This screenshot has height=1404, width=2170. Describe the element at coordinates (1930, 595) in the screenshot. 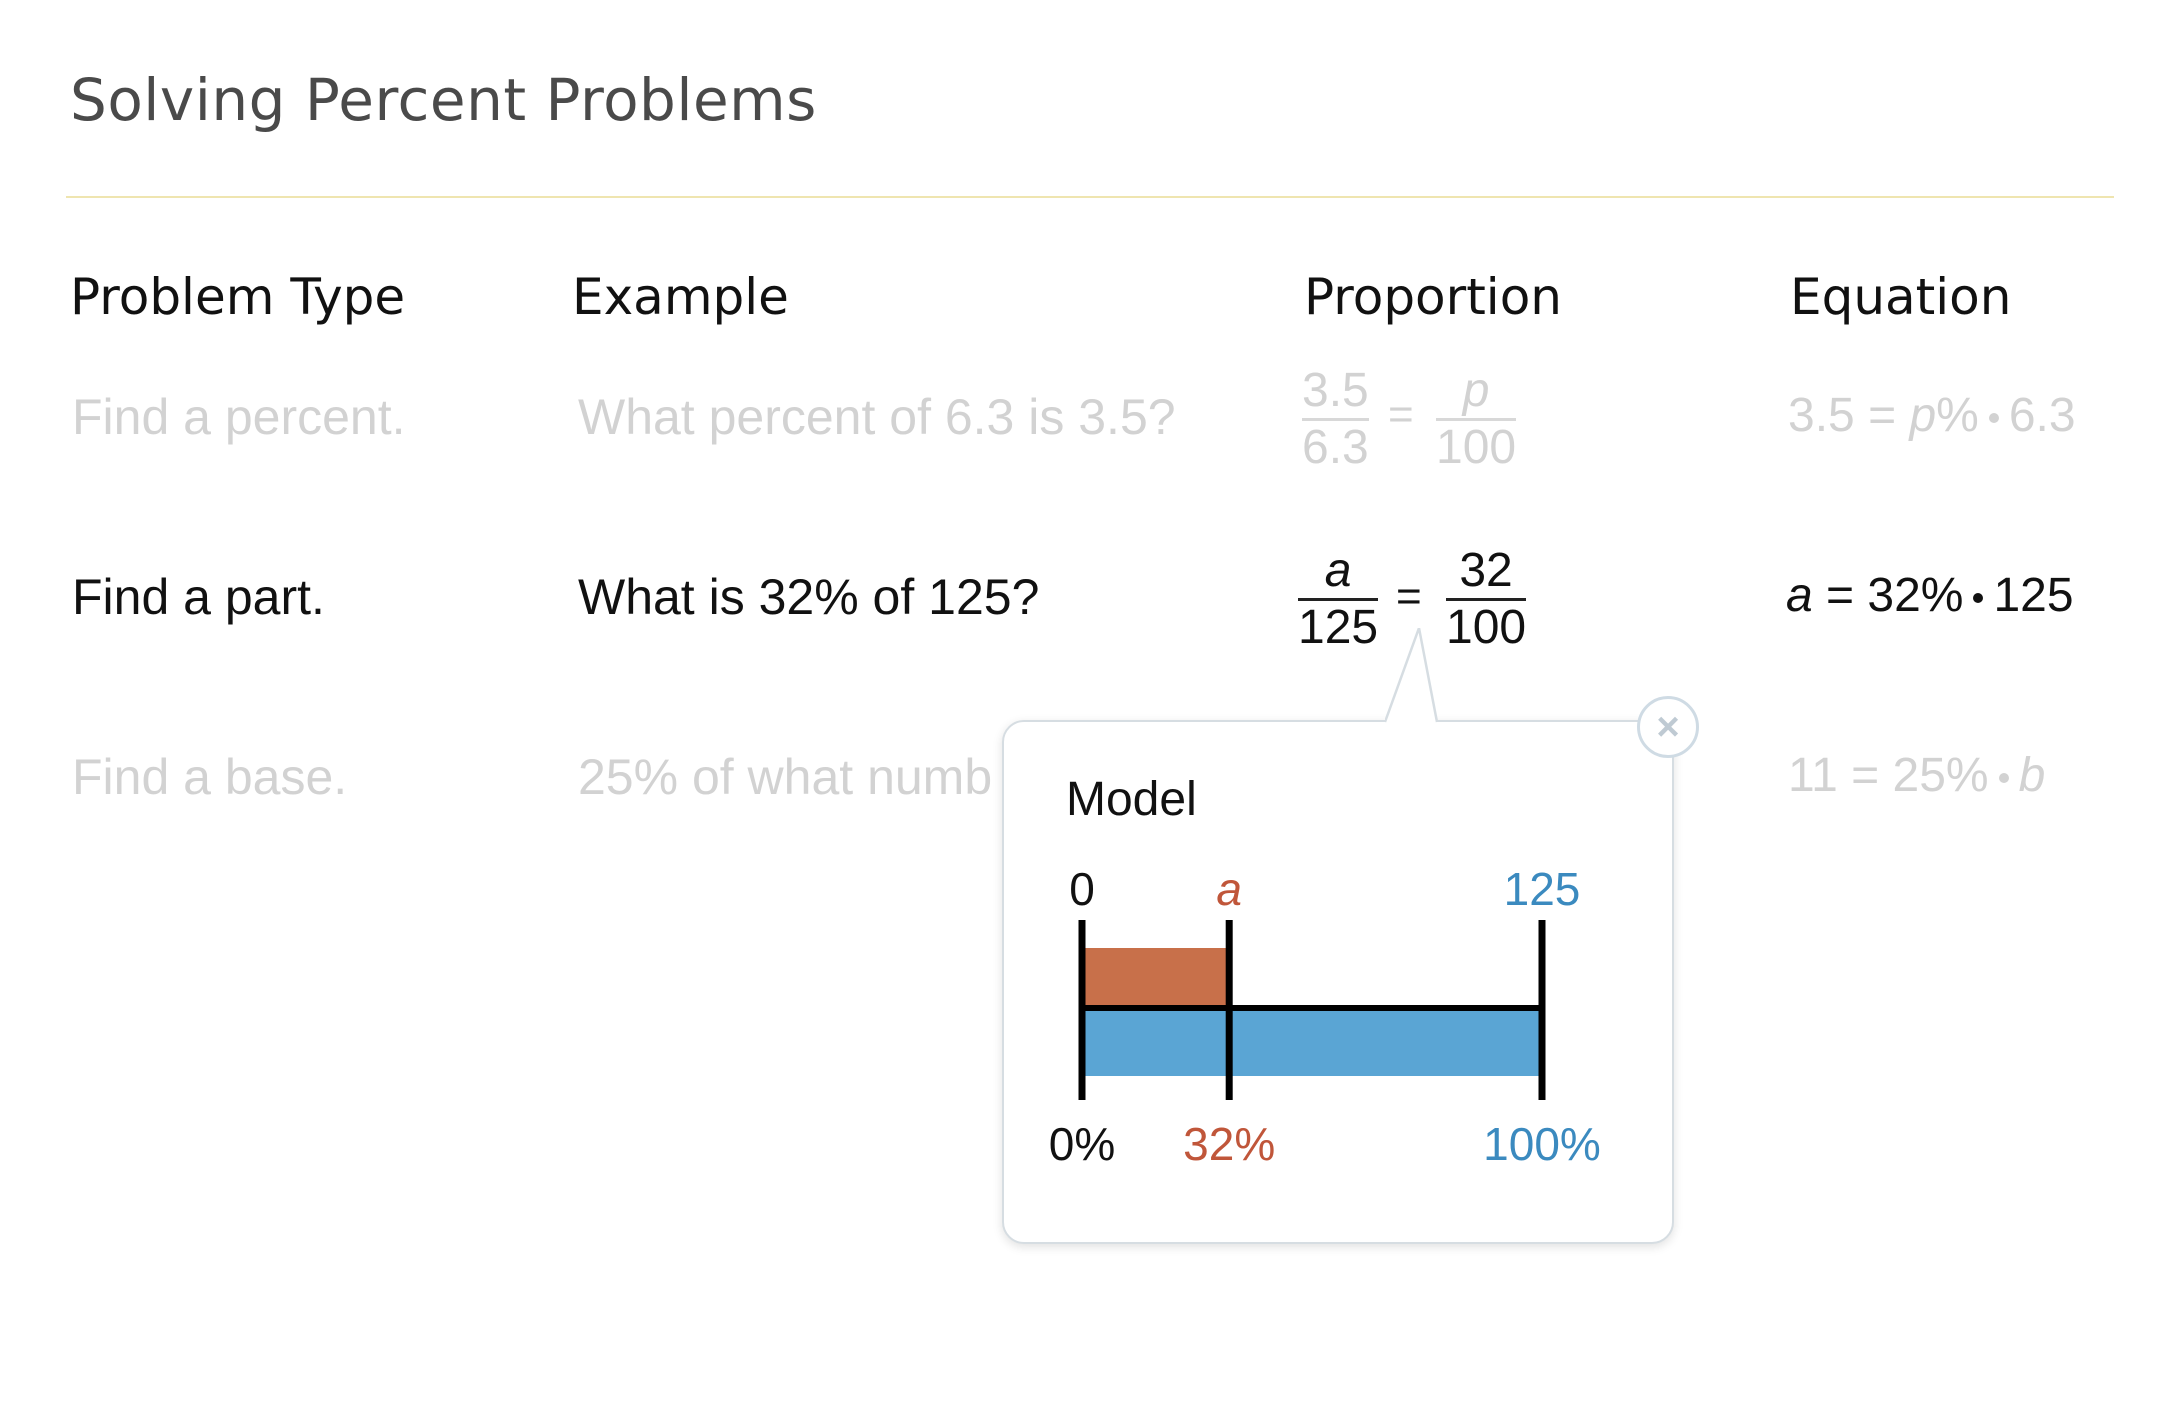

I see `row-find-part-equation: a = 32% 125` at that location.